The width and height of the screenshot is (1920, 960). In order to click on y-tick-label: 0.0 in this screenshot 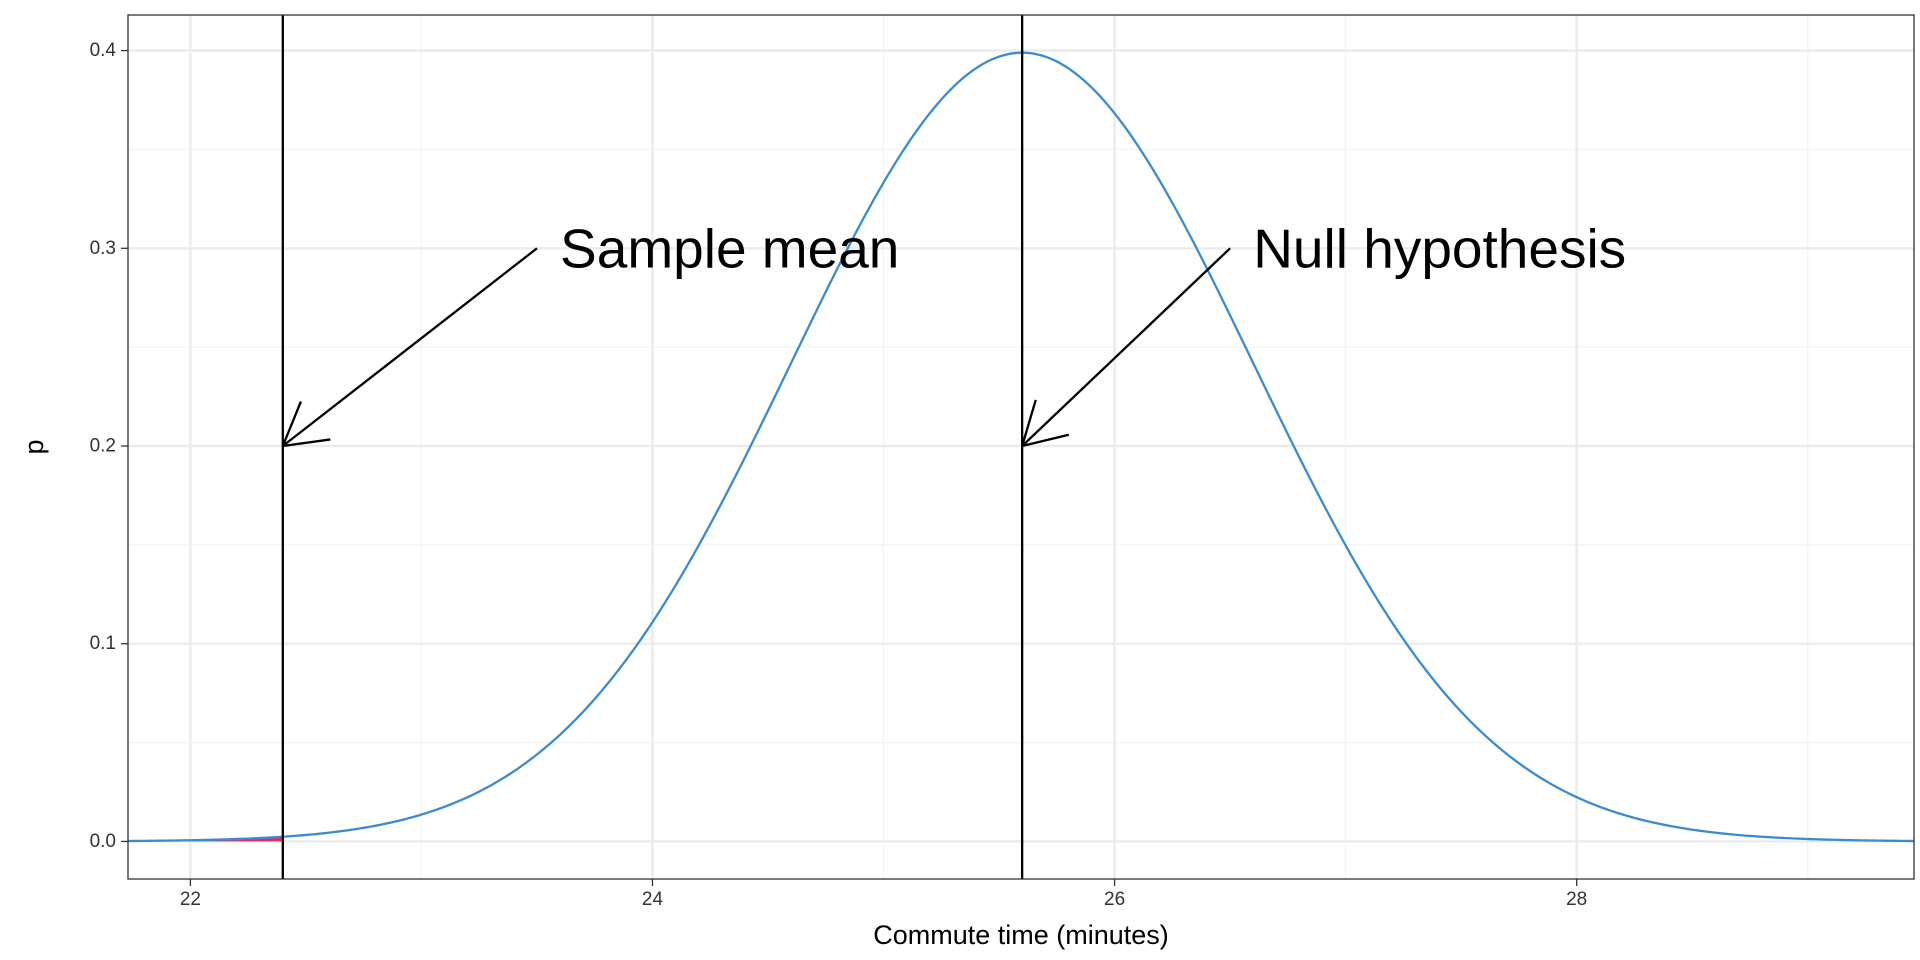, I will do `click(103, 841)`.